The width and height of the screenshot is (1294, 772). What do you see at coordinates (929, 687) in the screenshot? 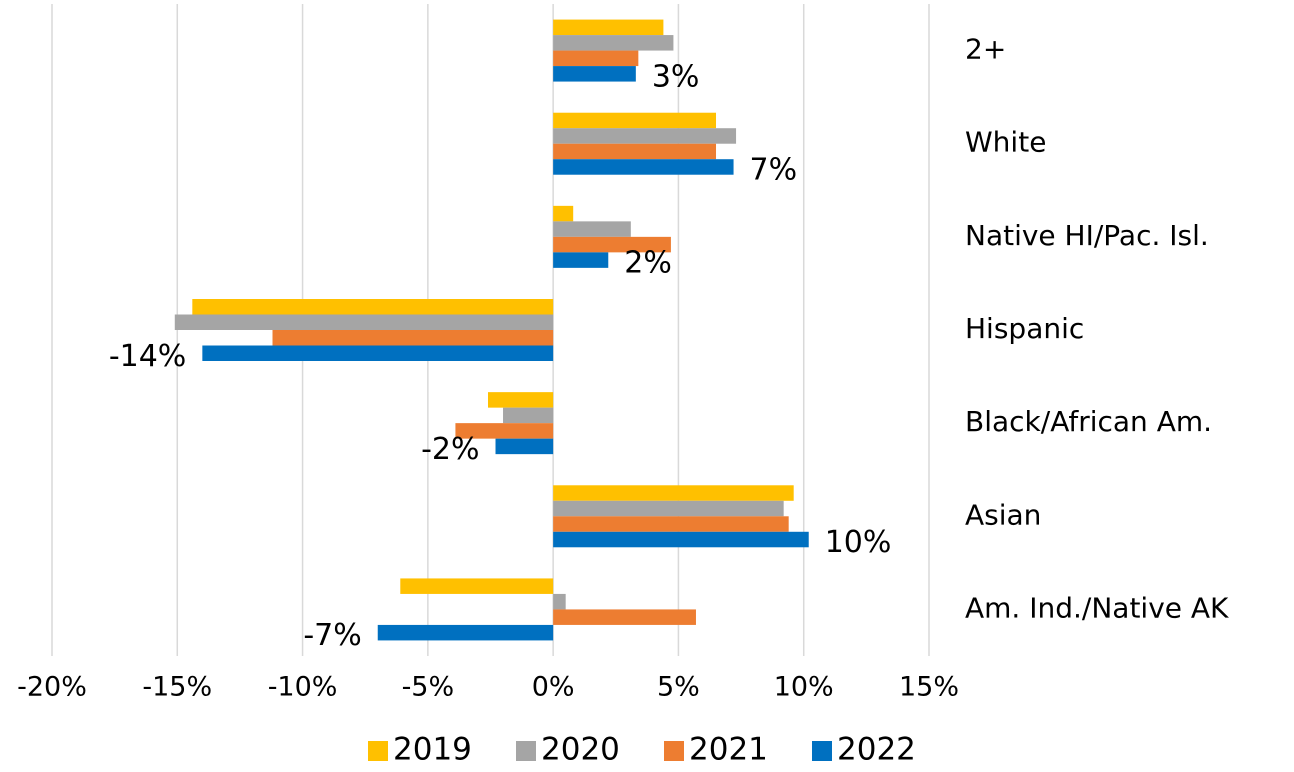
I see `x-tick-label: 15%` at bounding box center [929, 687].